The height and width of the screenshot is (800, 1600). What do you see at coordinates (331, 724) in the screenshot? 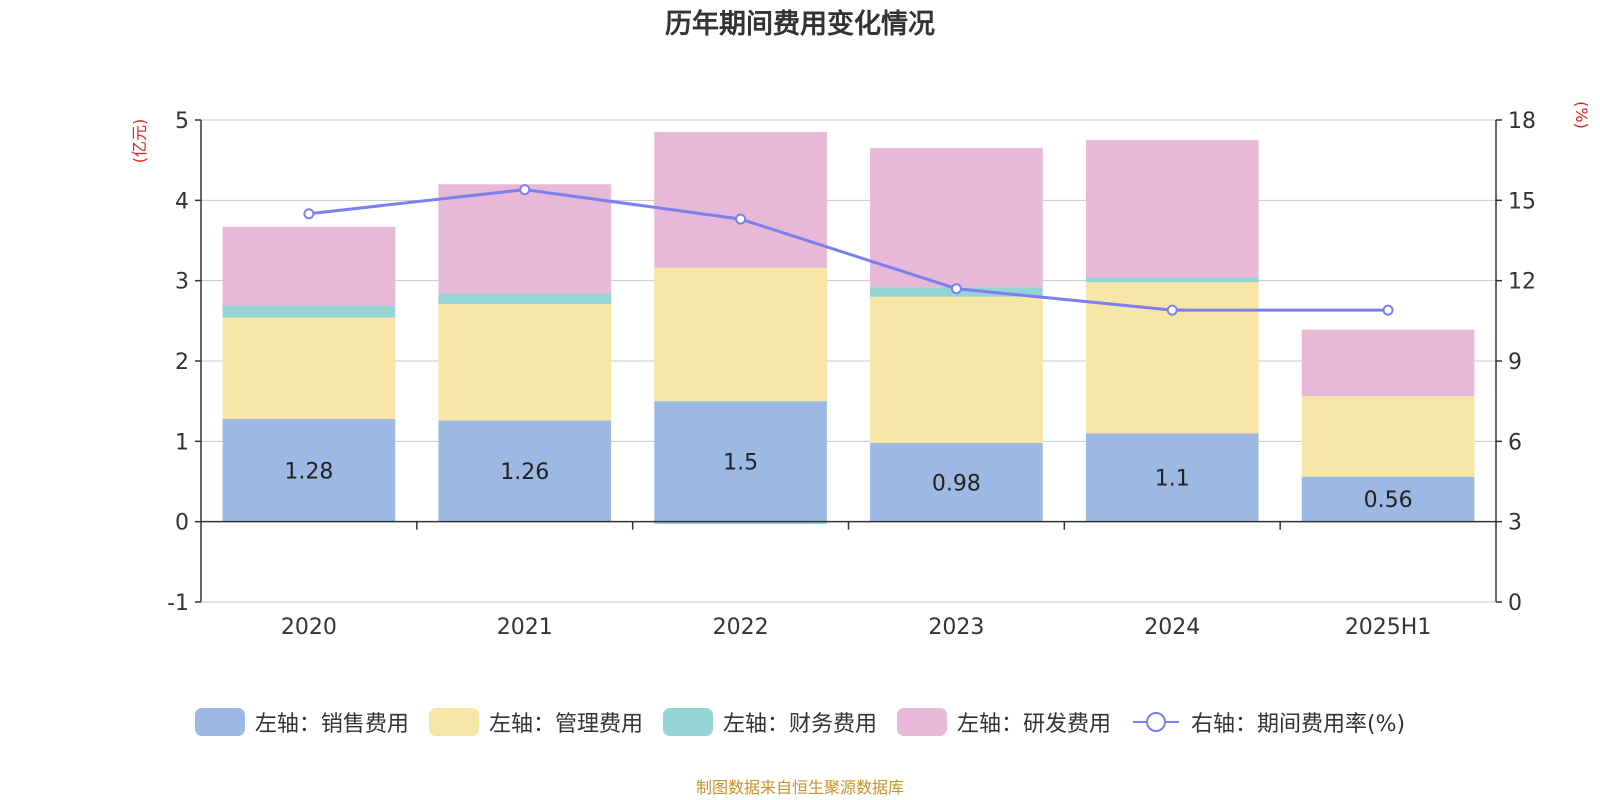
I see `legend-label: 左轴：销售费用` at bounding box center [331, 724].